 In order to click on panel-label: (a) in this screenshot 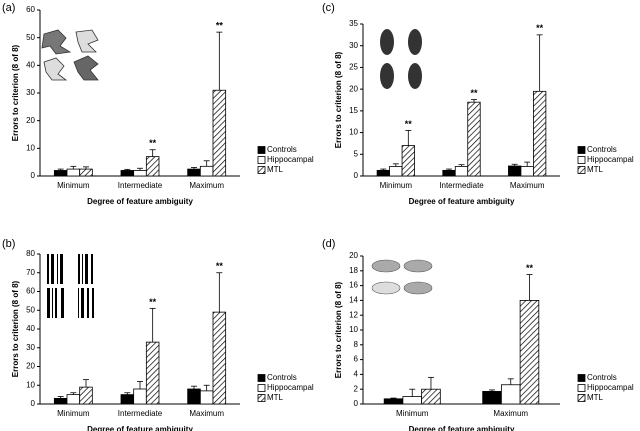, I will do `click(8, 8)`.